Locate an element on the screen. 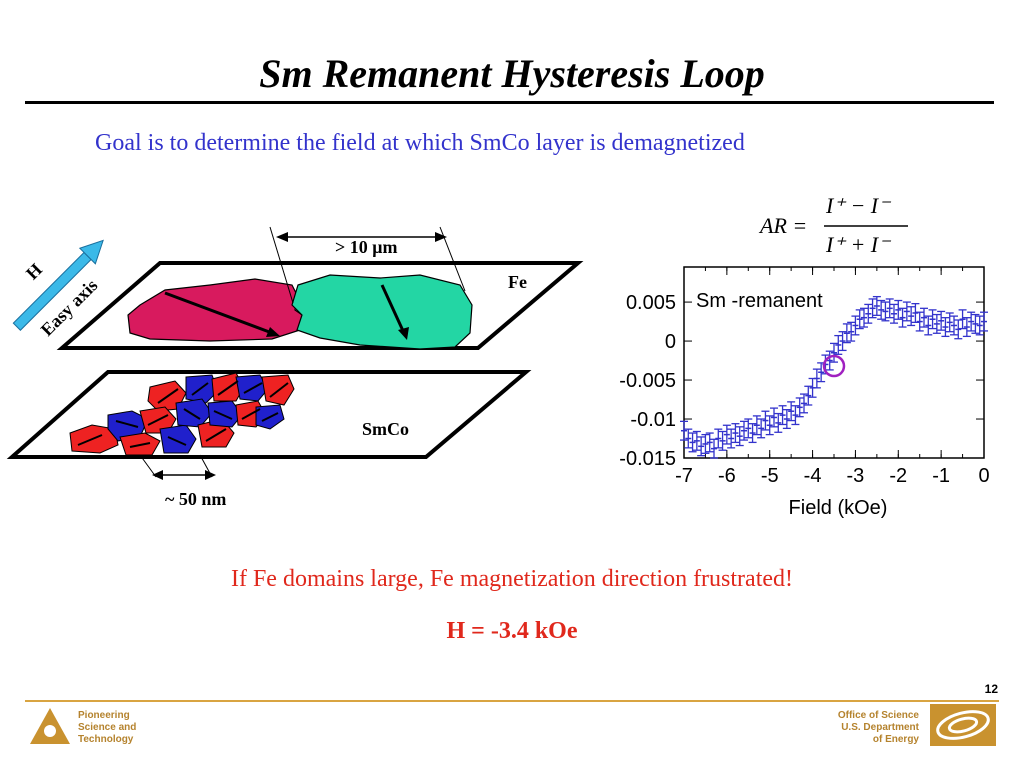  right-logo-line: Office of Science is located at coordinates (878, 715).